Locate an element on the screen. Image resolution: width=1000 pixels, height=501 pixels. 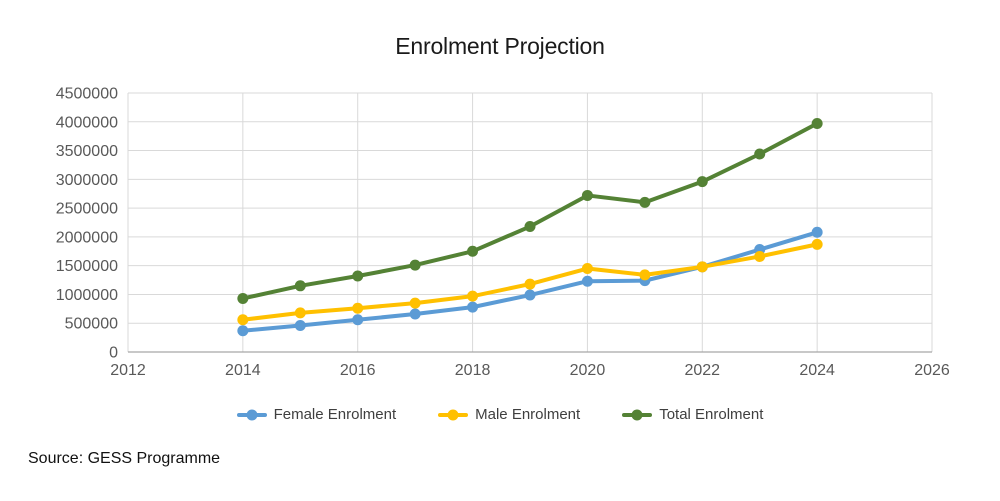
y-tick-label: 4000000 is located at coordinates (87, 122).